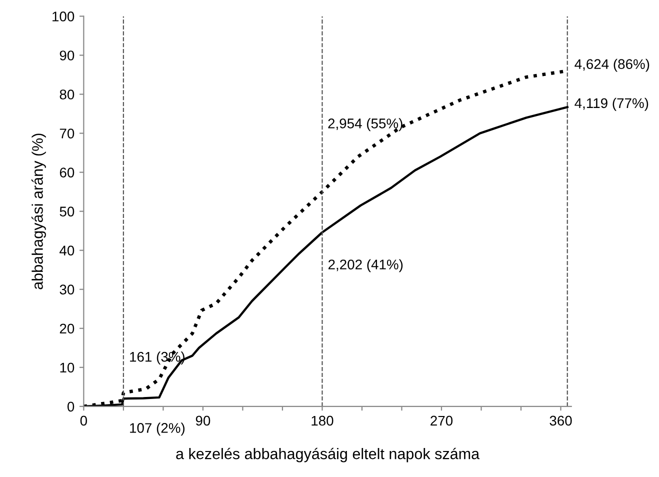  What do you see at coordinates (157, 429) in the screenshot?
I see `annotation: 107 (2%)` at bounding box center [157, 429].